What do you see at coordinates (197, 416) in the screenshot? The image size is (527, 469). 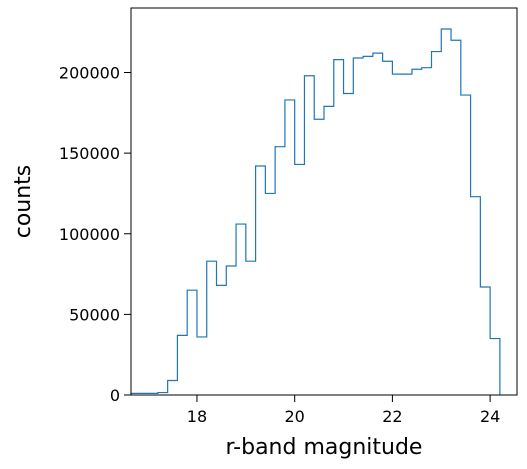 I see `x-tick-label: 18` at bounding box center [197, 416].